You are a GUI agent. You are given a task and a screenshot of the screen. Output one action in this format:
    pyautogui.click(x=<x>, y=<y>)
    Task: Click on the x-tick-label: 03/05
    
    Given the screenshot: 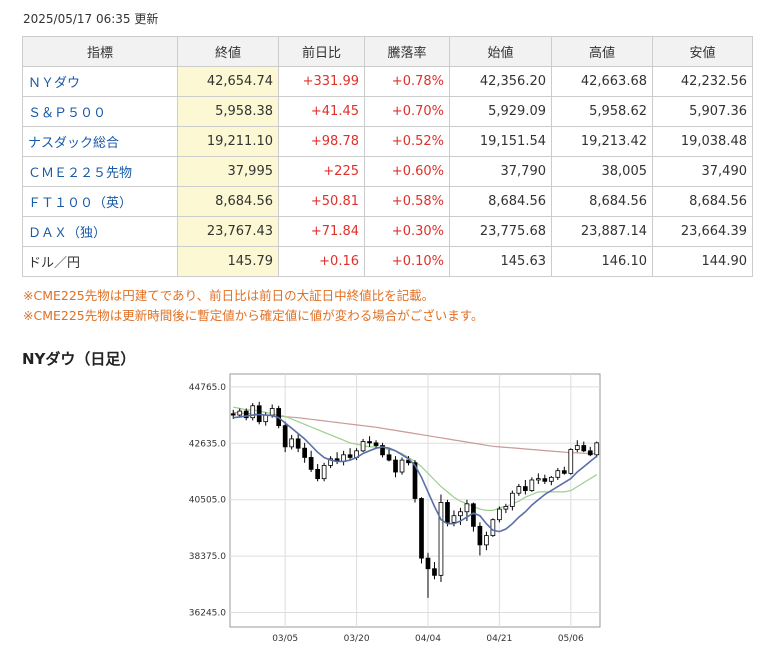 What is the action you would take?
    pyautogui.click(x=285, y=639)
    